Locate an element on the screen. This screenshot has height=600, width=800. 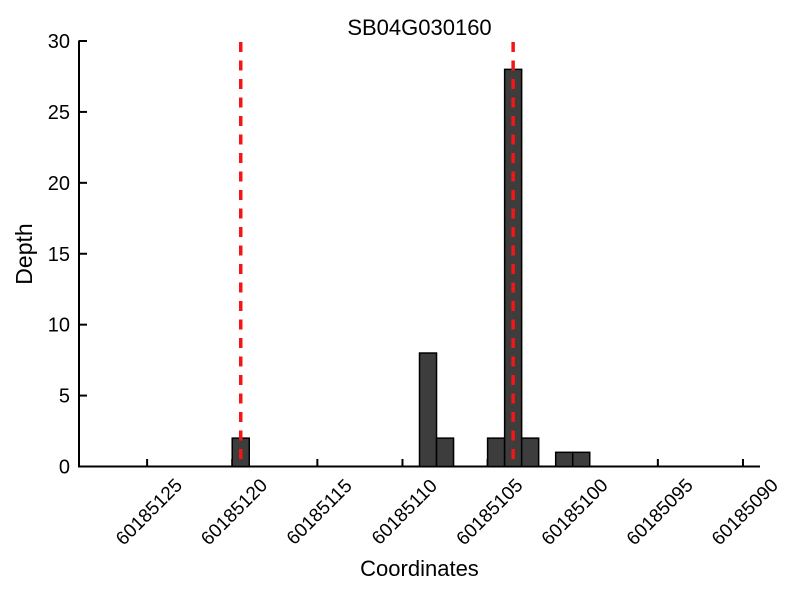
y-tick-label: 10 is located at coordinates (59, 326).